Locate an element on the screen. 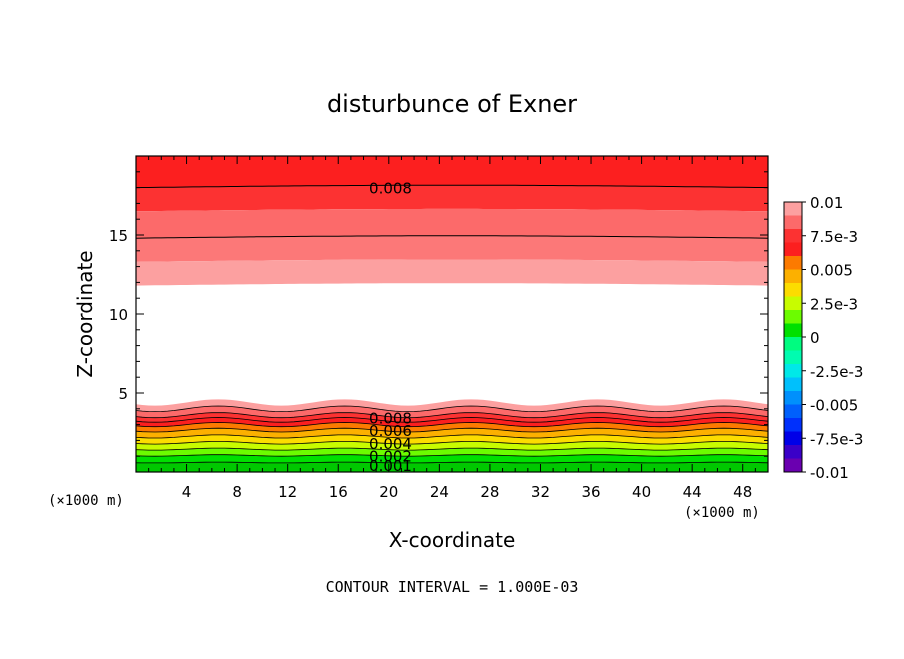 The height and width of the screenshot is (659, 904). x-tick-label: 36 is located at coordinates (590, 492).